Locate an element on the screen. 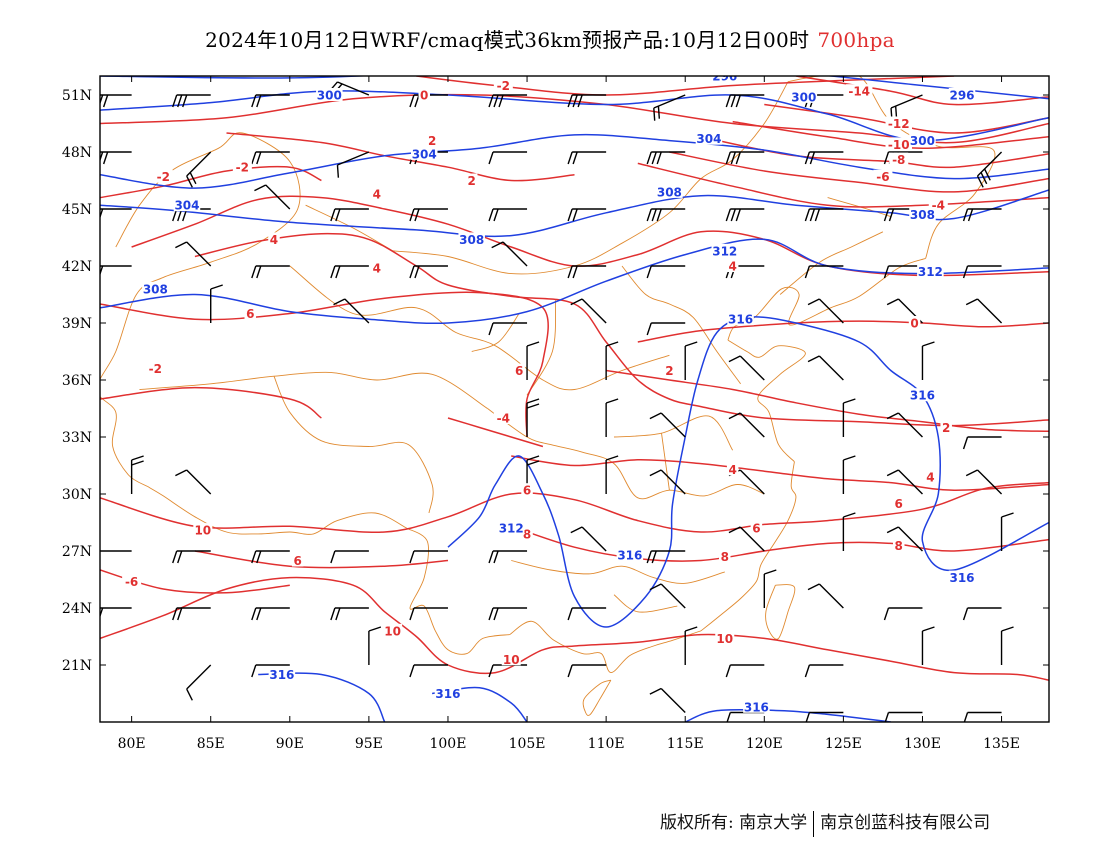  y-tick-label: 36N is located at coordinates (77, 381).